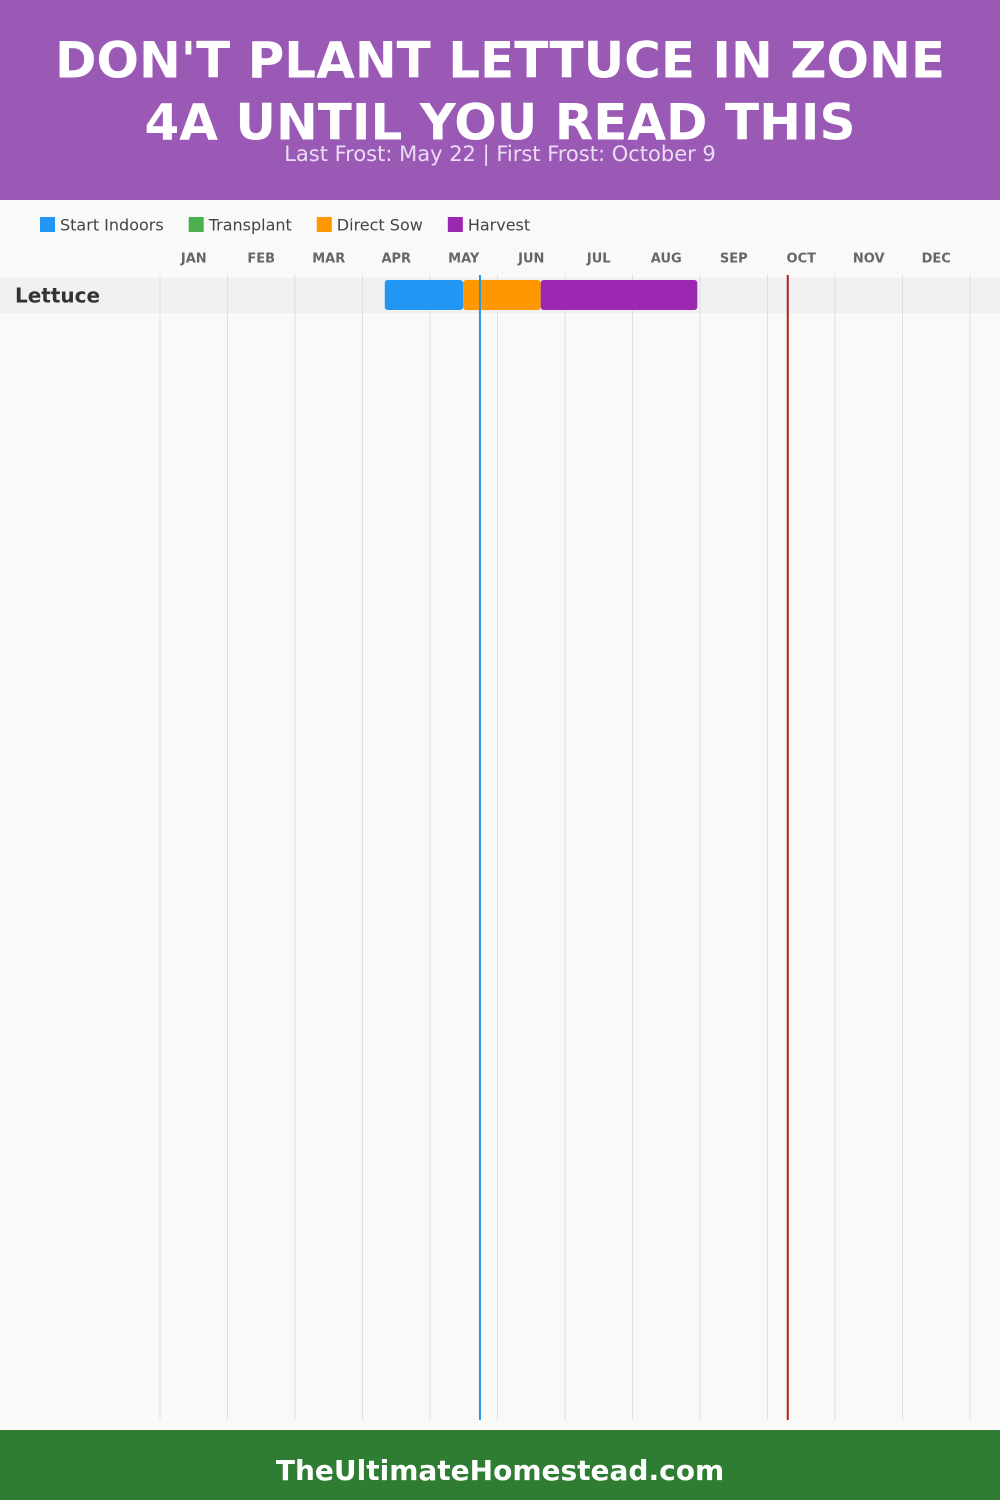 The width and height of the screenshot is (1000, 1500). Describe the element at coordinates (499, 225) in the screenshot. I see `legend-label: Harvest` at that location.